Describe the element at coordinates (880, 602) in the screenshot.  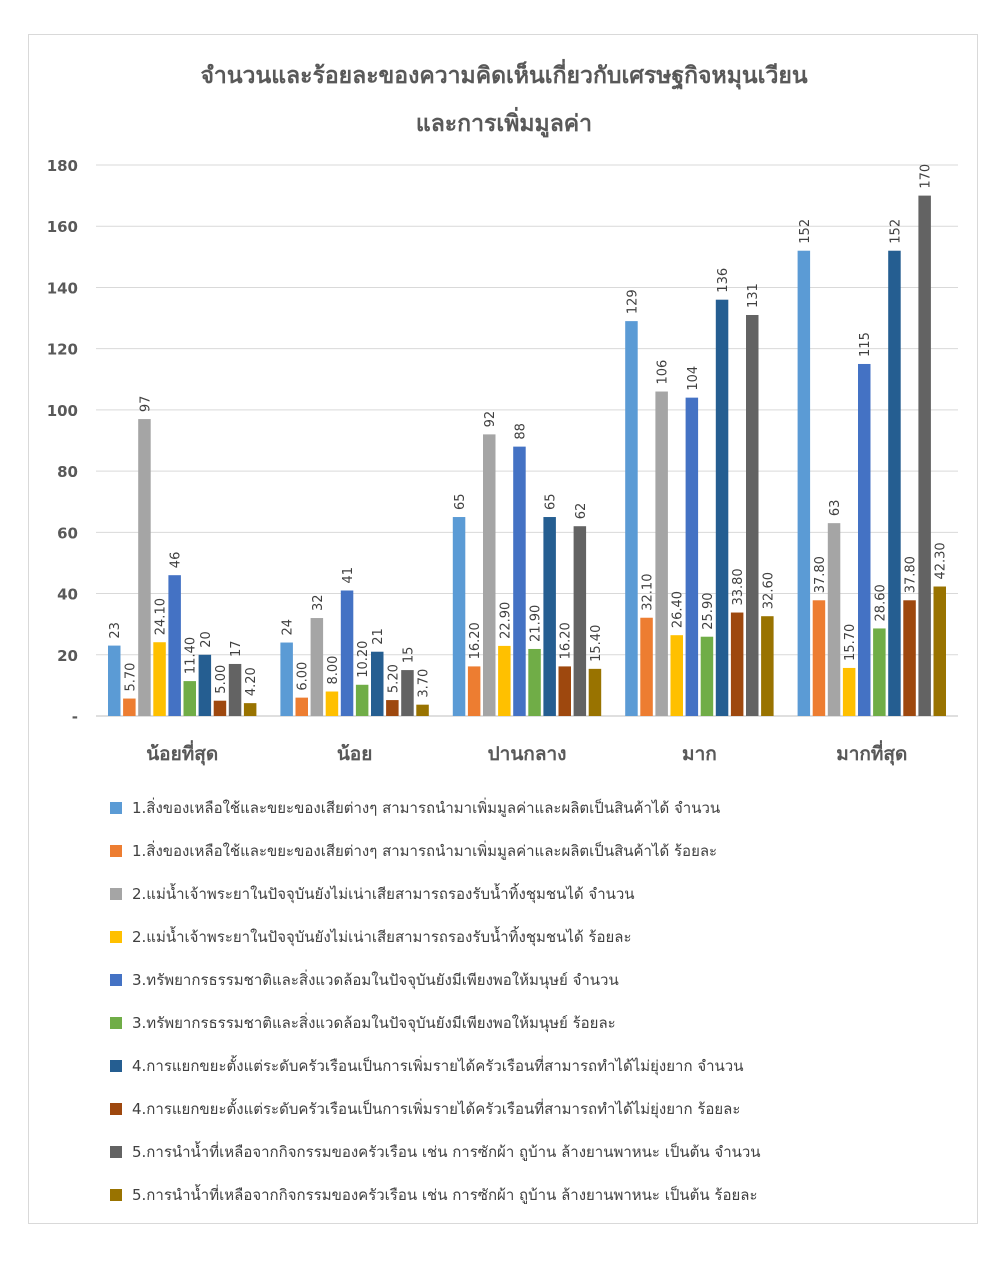
I see `data-label: 28.60` at that location.